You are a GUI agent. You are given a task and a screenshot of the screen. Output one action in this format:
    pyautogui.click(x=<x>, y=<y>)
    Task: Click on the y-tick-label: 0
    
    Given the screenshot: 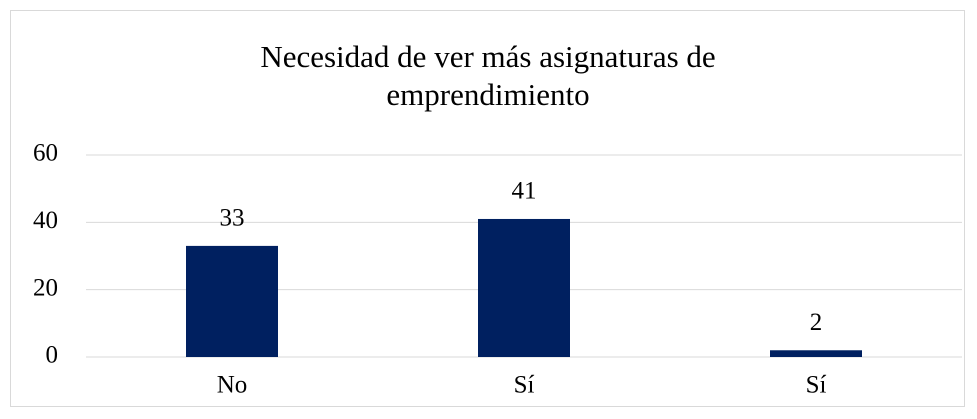 What is the action you would take?
    pyautogui.click(x=52, y=355)
    